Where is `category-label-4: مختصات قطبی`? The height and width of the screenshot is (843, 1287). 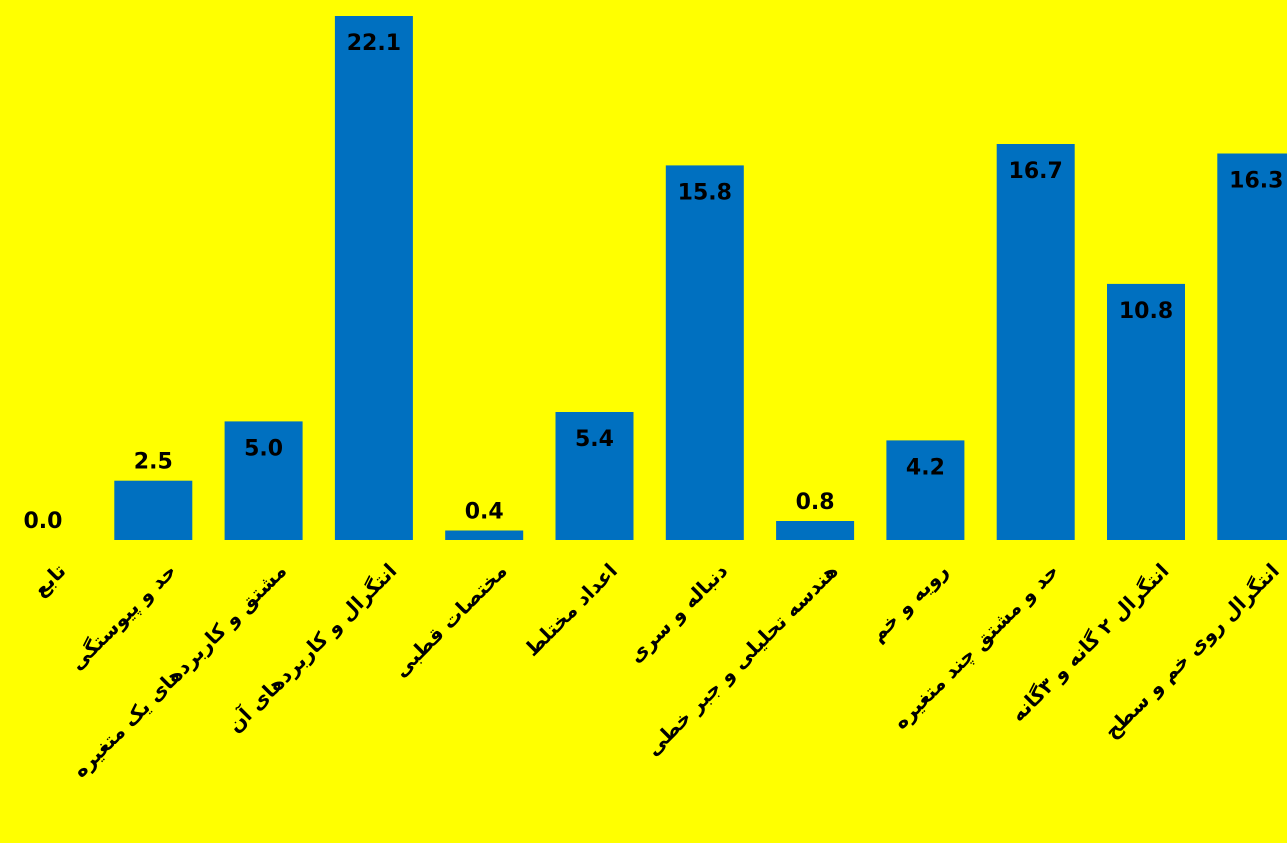 category-label-4: مختصات قطبی is located at coordinates (450, 620).